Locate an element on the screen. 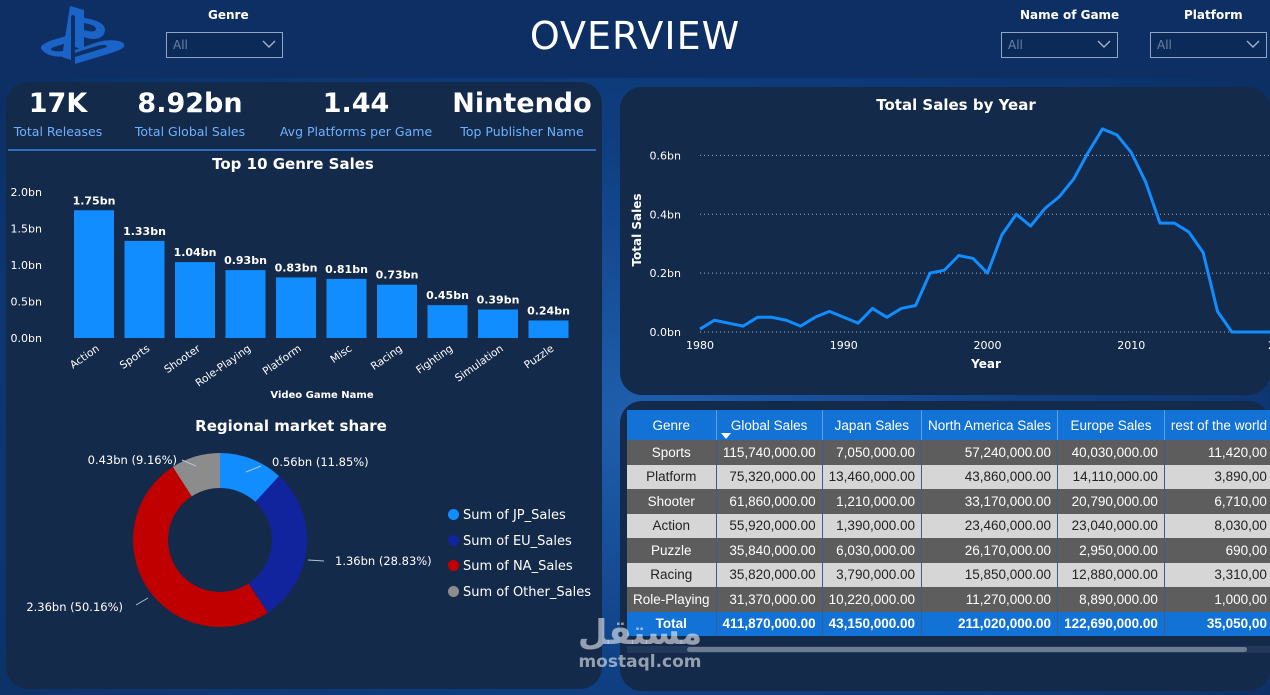  x-tick-label: Shooter is located at coordinates (182, 359).